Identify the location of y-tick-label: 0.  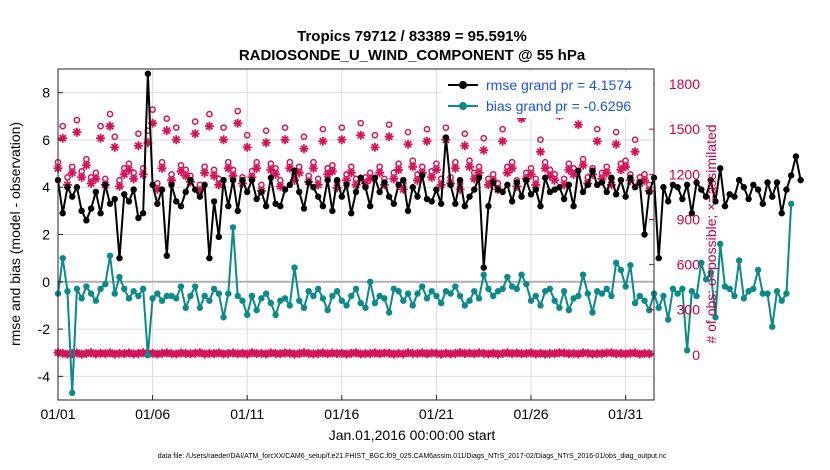
(46, 282).